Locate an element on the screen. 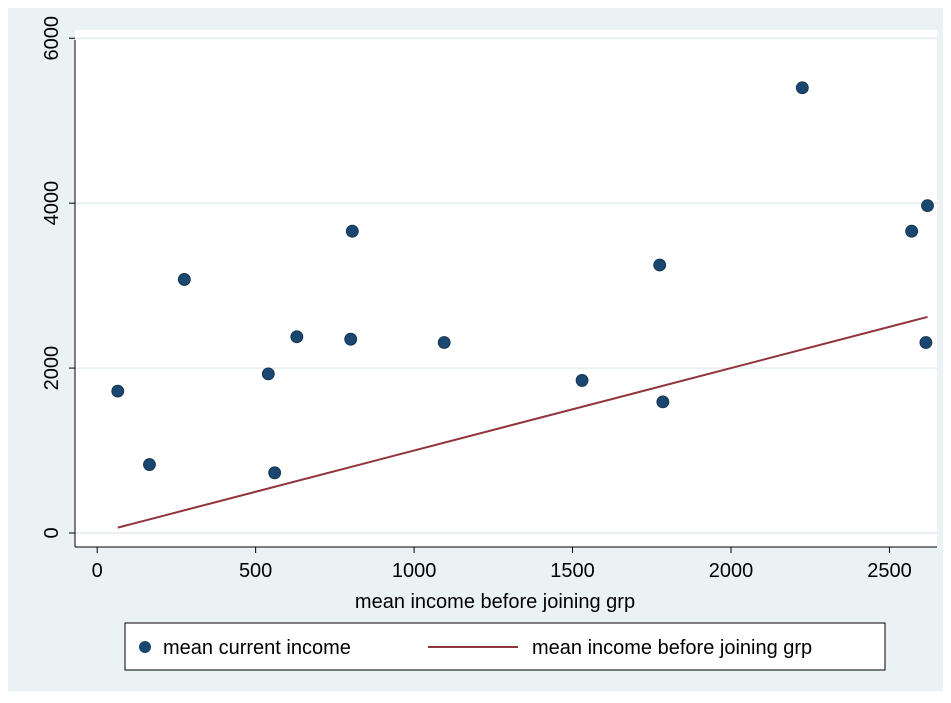 This screenshot has width=951, height=703. y-tick-label: 0 is located at coordinates (52, 532).